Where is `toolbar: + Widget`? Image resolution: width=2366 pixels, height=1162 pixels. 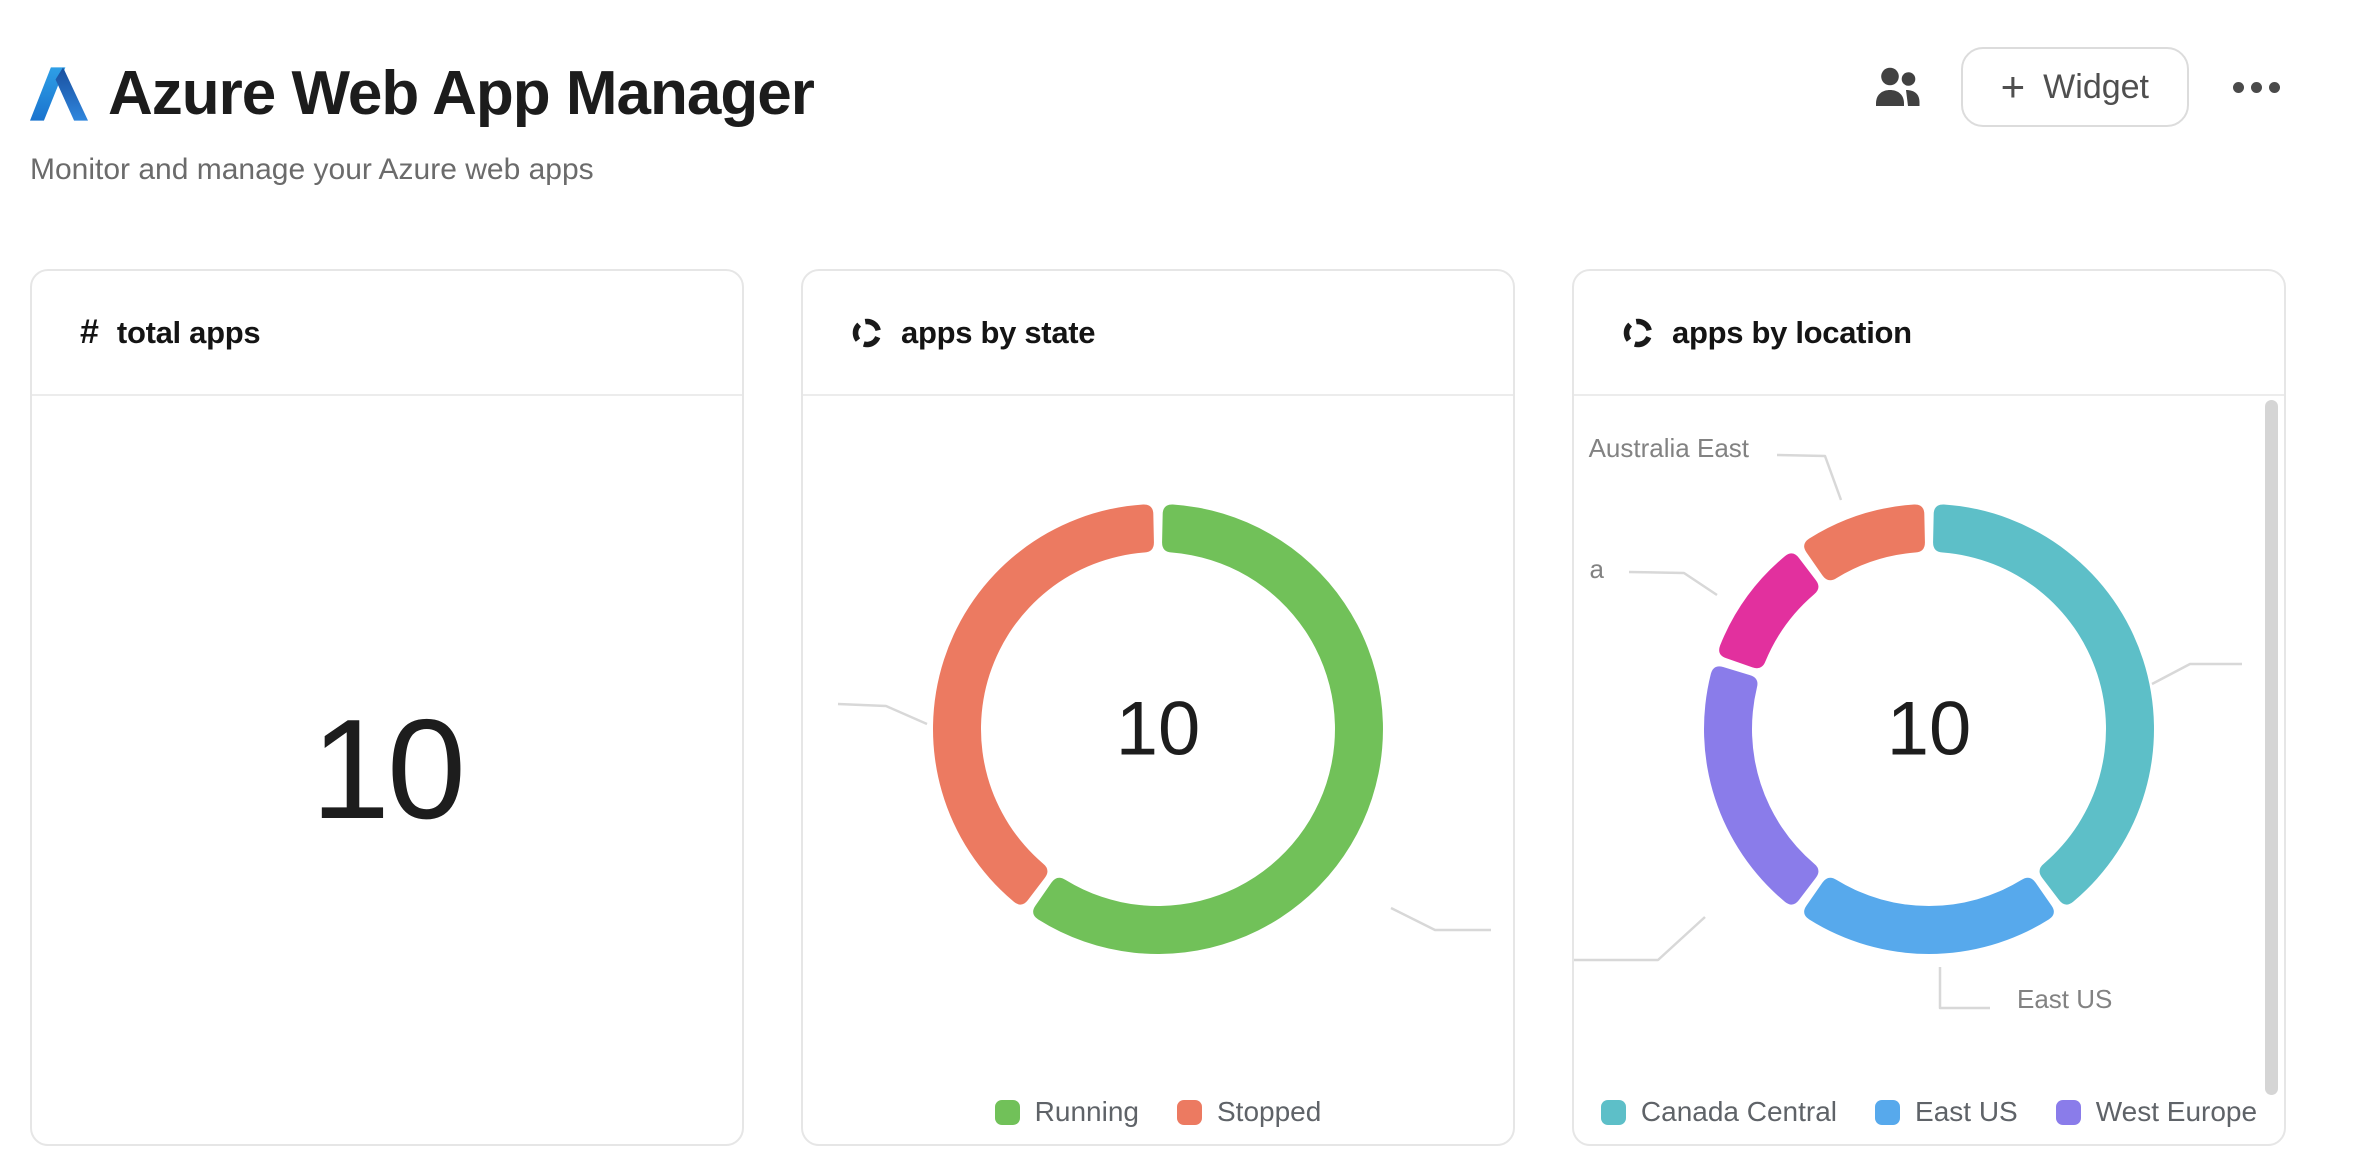 toolbar: + Widget is located at coordinates (2080, 87).